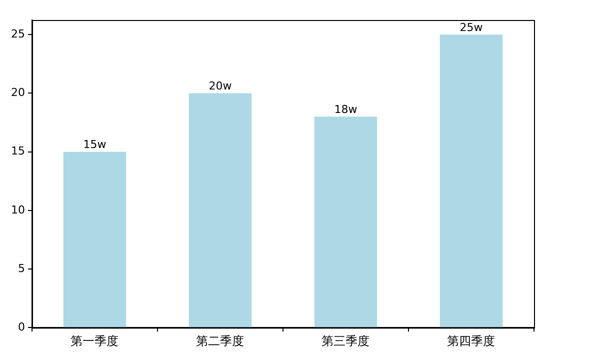  What do you see at coordinates (346, 341) in the screenshot?
I see `x-tick-label: 第三季度` at bounding box center [346, 341].